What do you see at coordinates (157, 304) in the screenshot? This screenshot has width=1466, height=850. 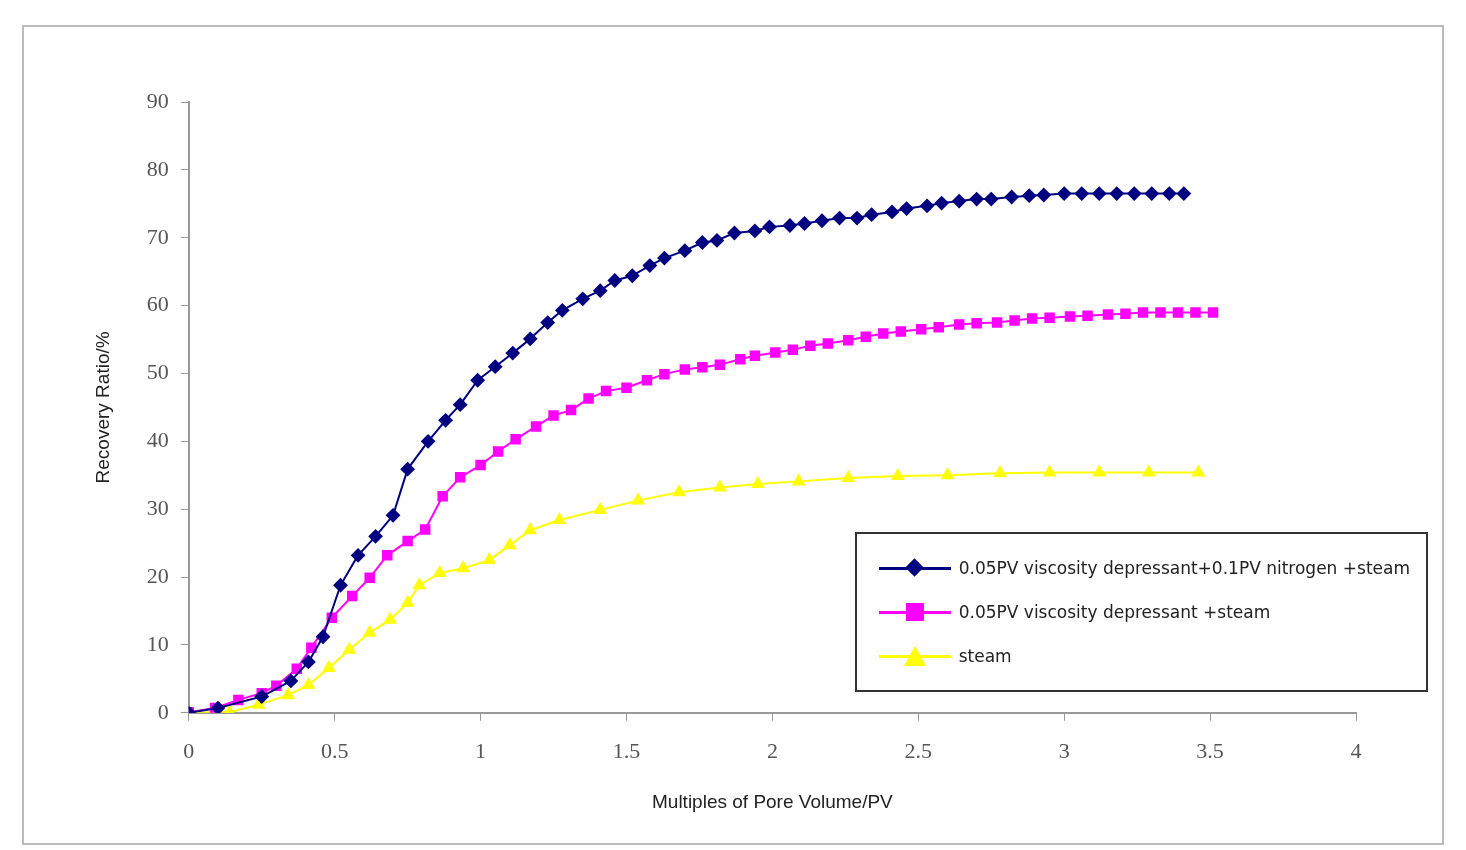 I see `y-tick-label: 60` at bounding box center [157, 304].